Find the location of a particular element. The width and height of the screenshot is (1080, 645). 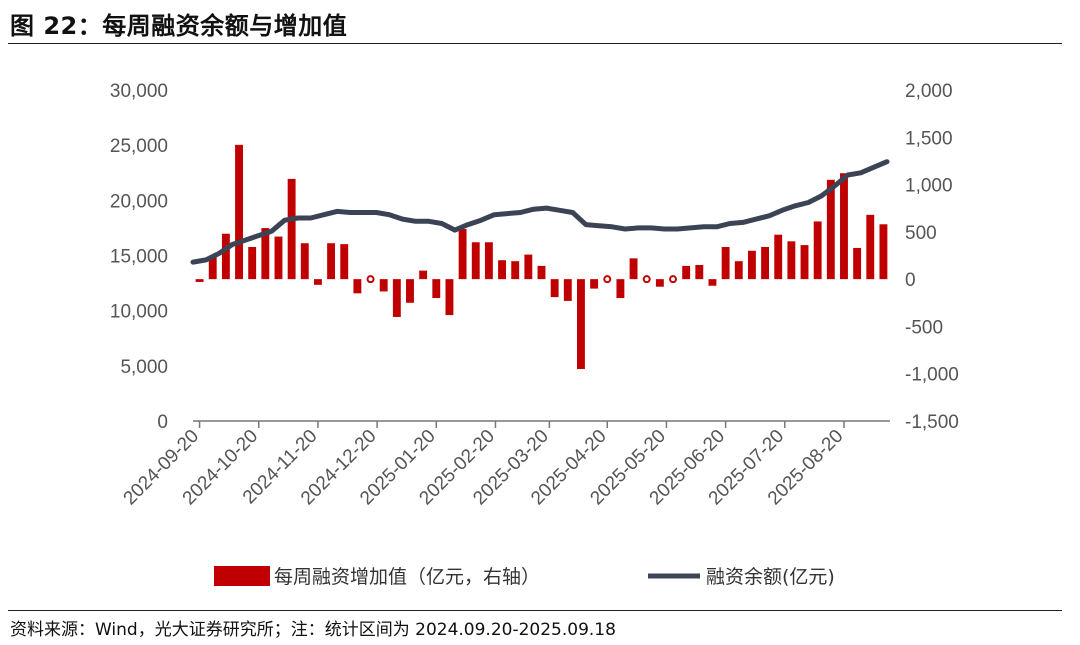

title-divider is located at coordinates (535, 43).